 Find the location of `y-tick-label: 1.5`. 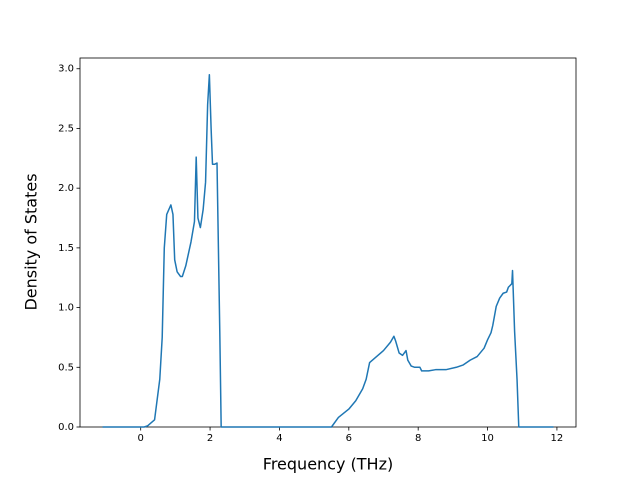

y-tick-label: 1.5 is located at coordinates (66, 248).